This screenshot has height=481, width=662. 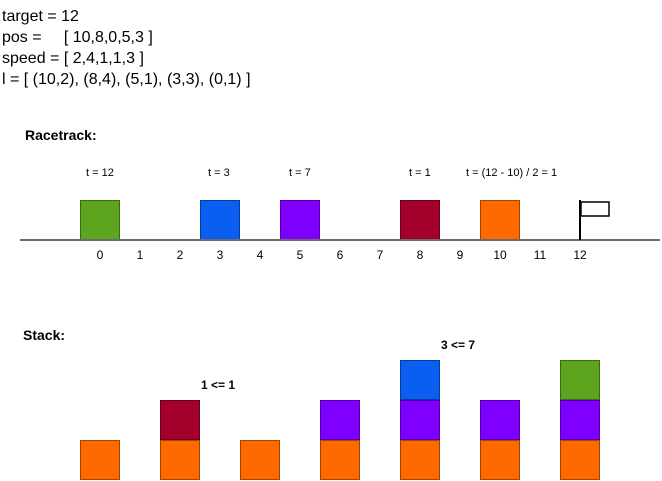 I want to click on code-line-target: target = 12, so click(x=40, y=16).